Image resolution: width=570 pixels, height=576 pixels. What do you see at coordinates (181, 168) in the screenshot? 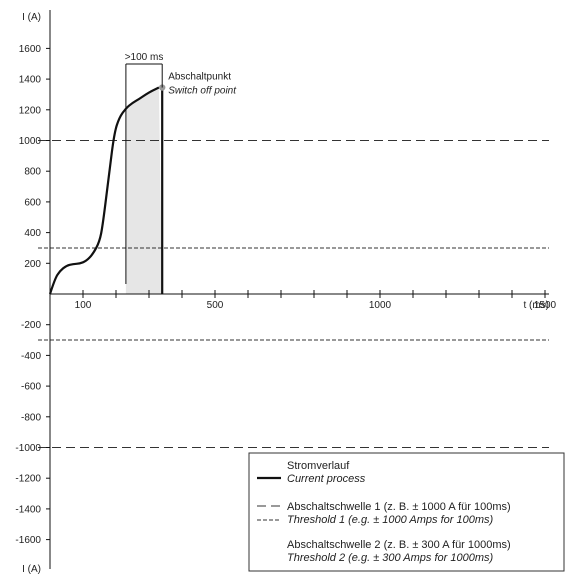
I see `annotation-layer: >100 ms Abschaltpunkt Switch off point` at bounding box center [181, 168].